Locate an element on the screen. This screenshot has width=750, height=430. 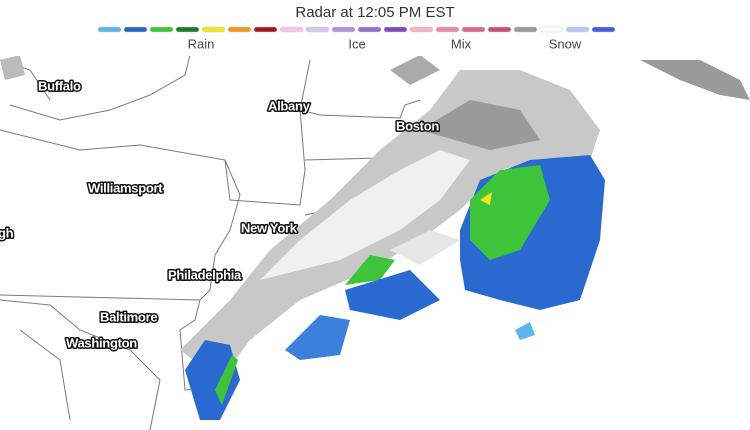
city-label: Baltimore is located at coordinates (128, 316).